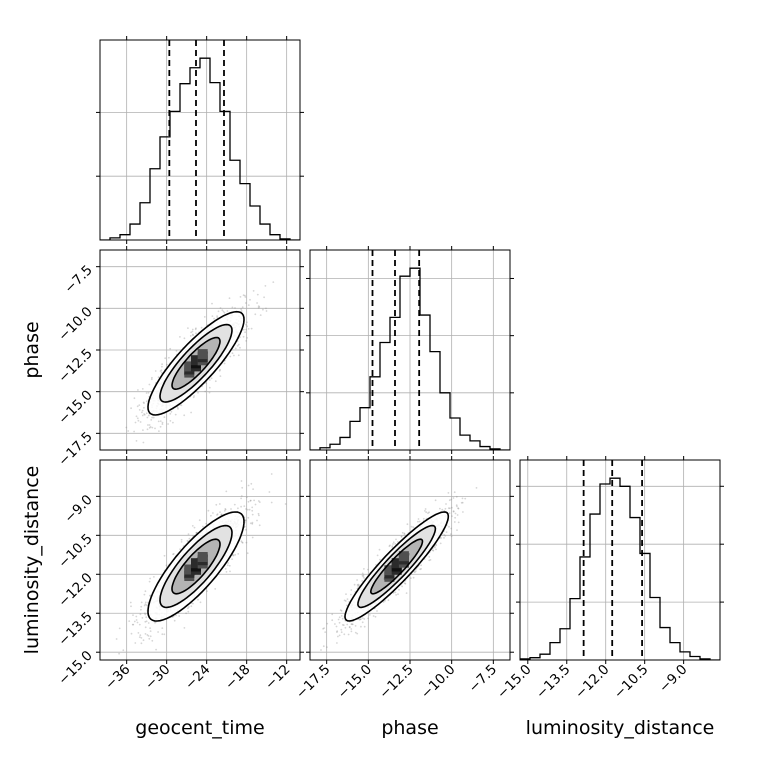 The width and height of the screenshot is (760, 760). What do you see at coordinates (75, 590) in the screenshot?
I see `y-tick-label-luminosity_distance: −12.0` at bounding box center [75, 590].